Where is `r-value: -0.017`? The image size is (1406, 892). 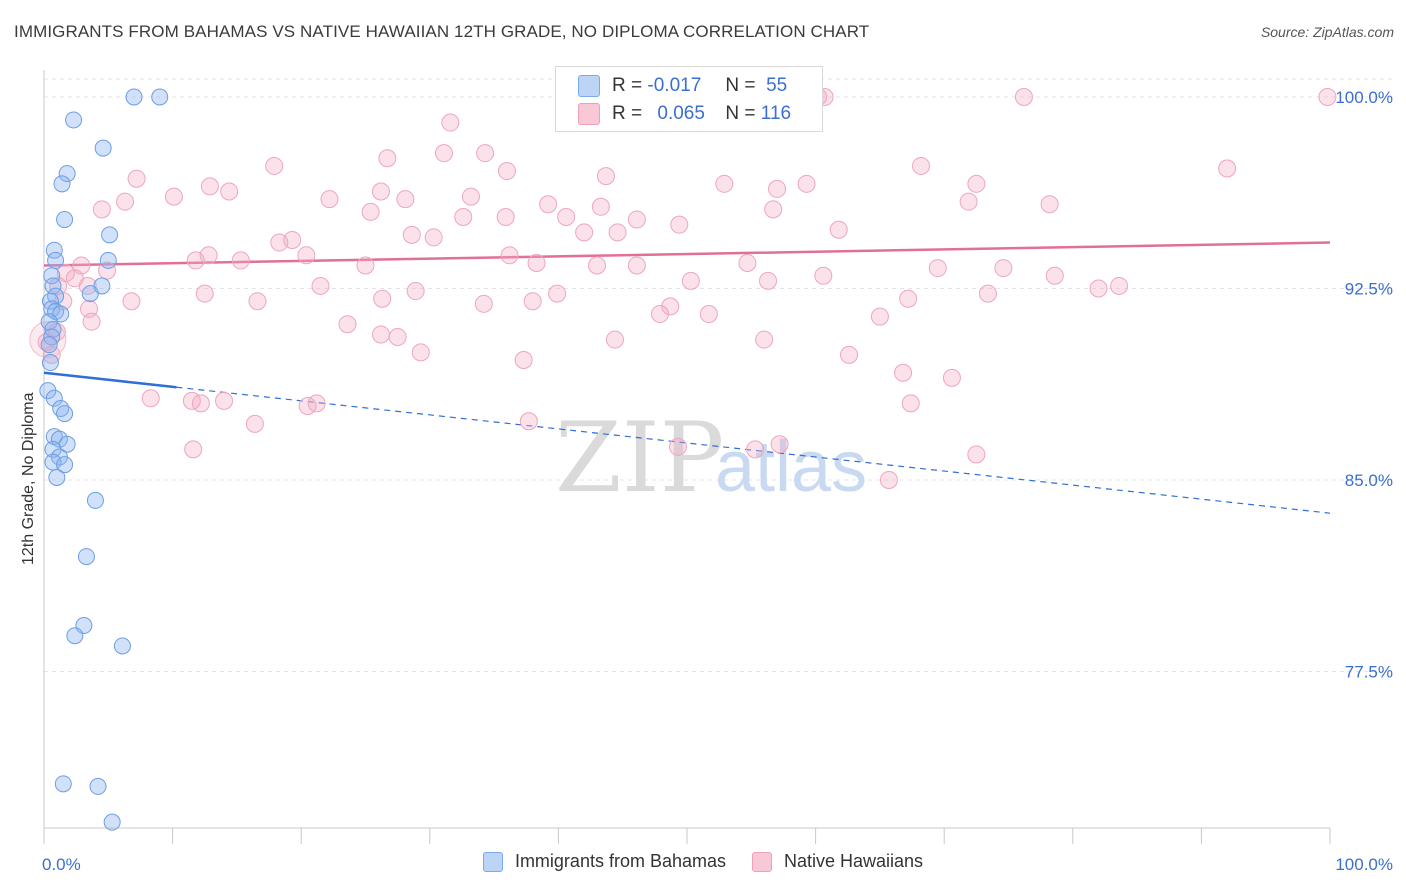 r-value: -0.017 is located at coordinates (674, 85).